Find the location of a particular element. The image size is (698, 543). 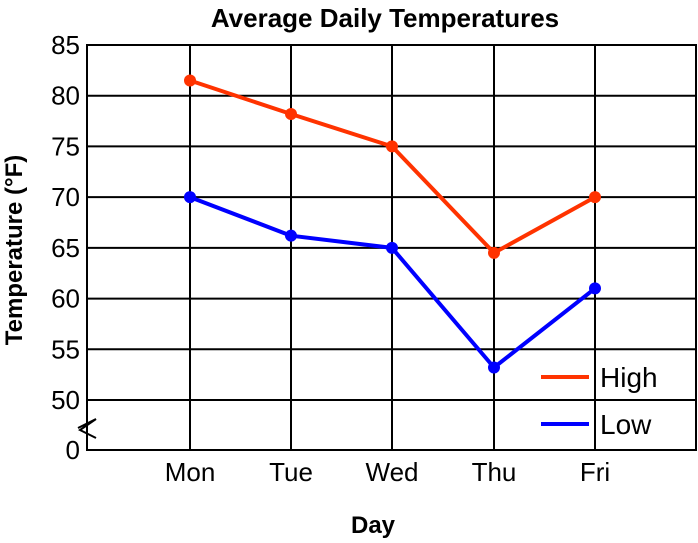

x-tick-label: Mon is located at coordinates (190, 472).